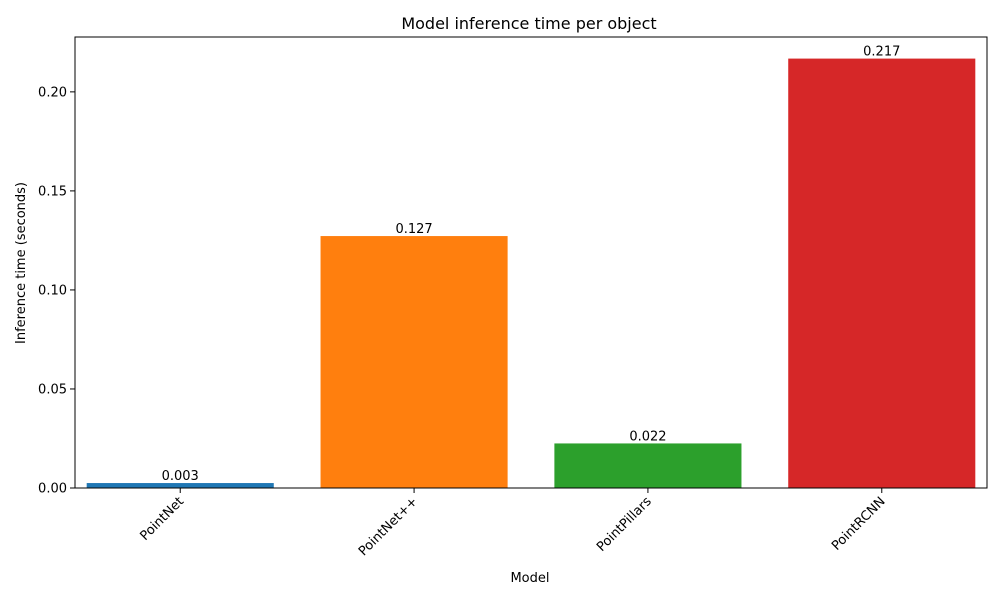 The width and height of the screenshot is (1000, 604). What do you see at coordinates (162, 519) in the screenshot?
I see `x-tick-label: PointNet` at bounding box center [162, 519].